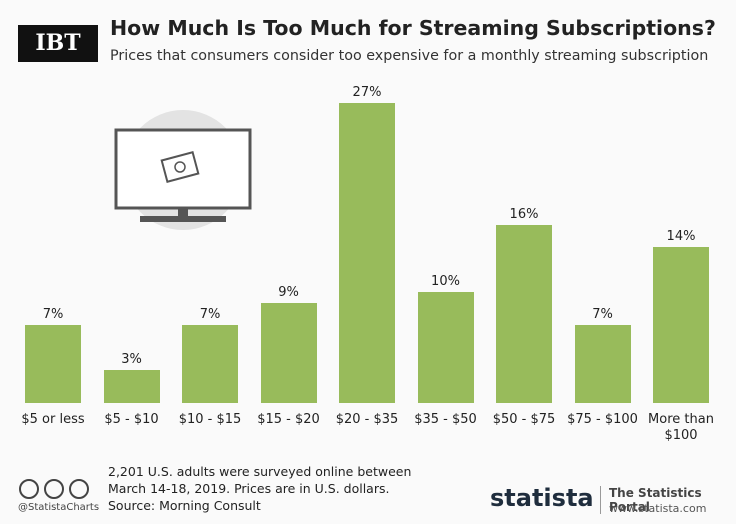  I want to click on x-tick-label: $5 or less, so click(53, 419).